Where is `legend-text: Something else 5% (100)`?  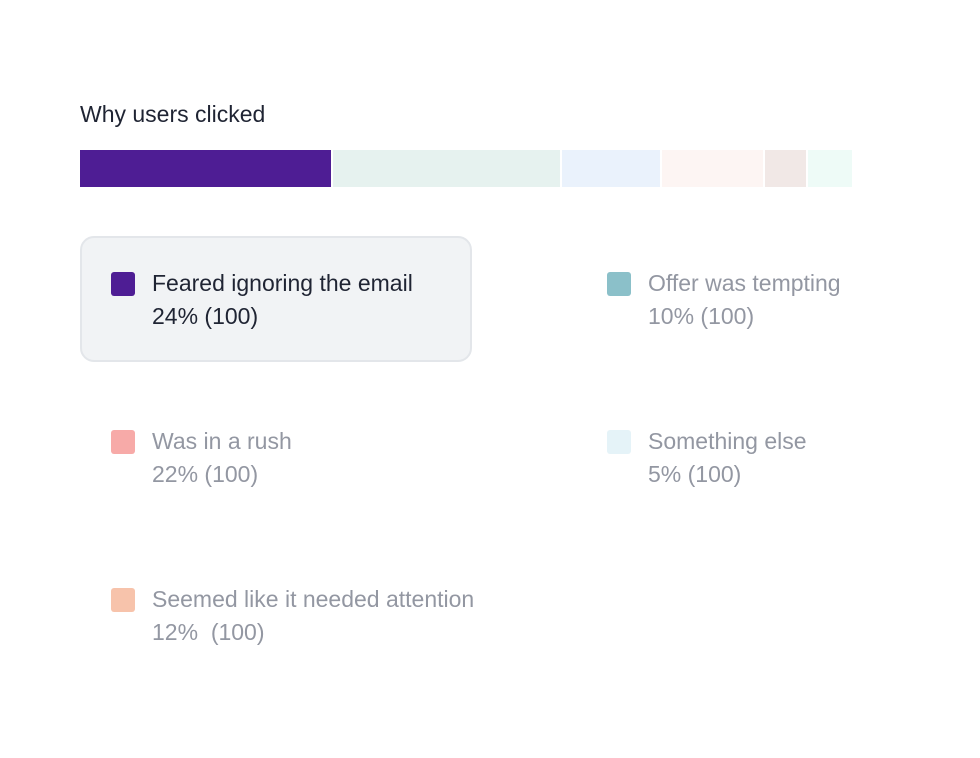 legend-text: Something else 5% (100) is located at coordinates (727, 458).